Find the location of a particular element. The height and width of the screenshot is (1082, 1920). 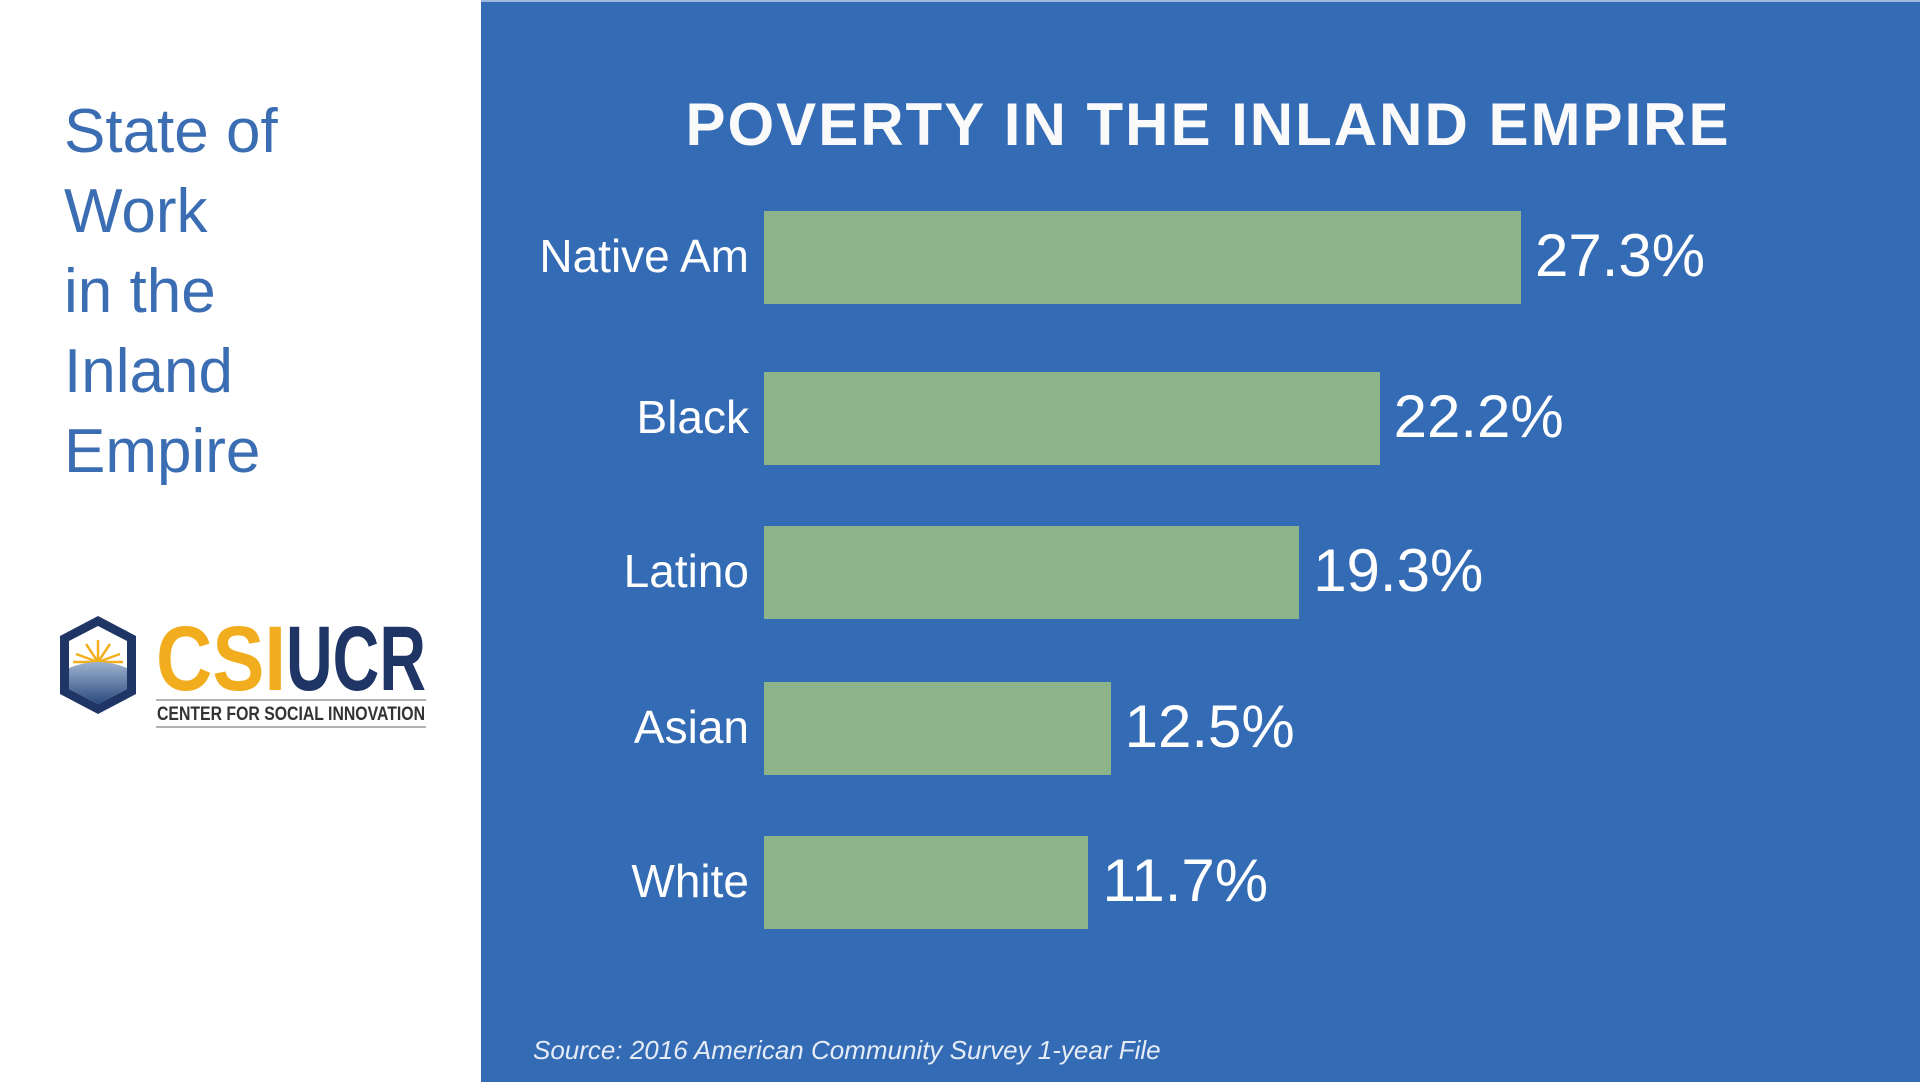

value-label: 22.2% is located at coordinates (1478, 416).